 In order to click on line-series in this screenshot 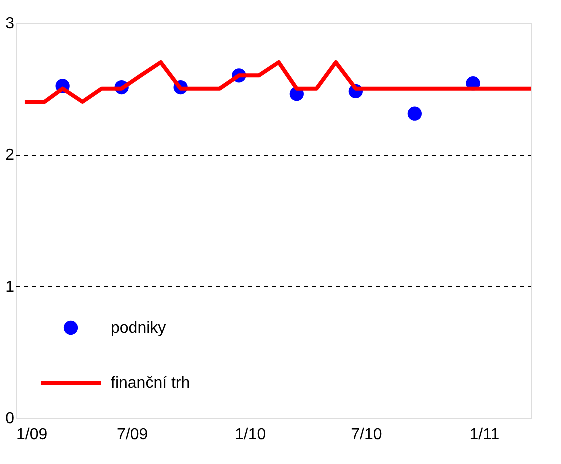, I will do `click(277, 82)`.